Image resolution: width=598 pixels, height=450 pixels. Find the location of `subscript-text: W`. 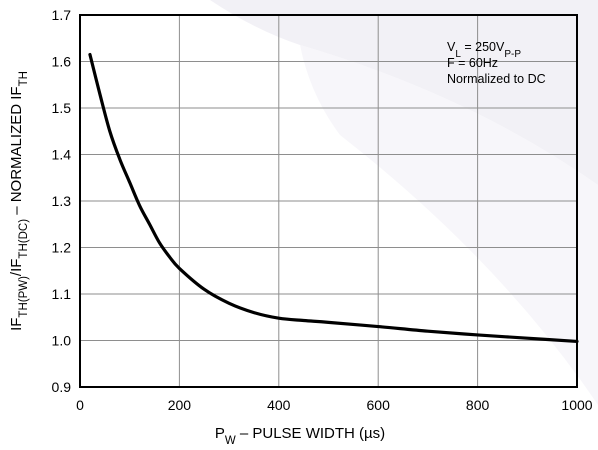

subscript-text: W is located at coordinates (230, 440).